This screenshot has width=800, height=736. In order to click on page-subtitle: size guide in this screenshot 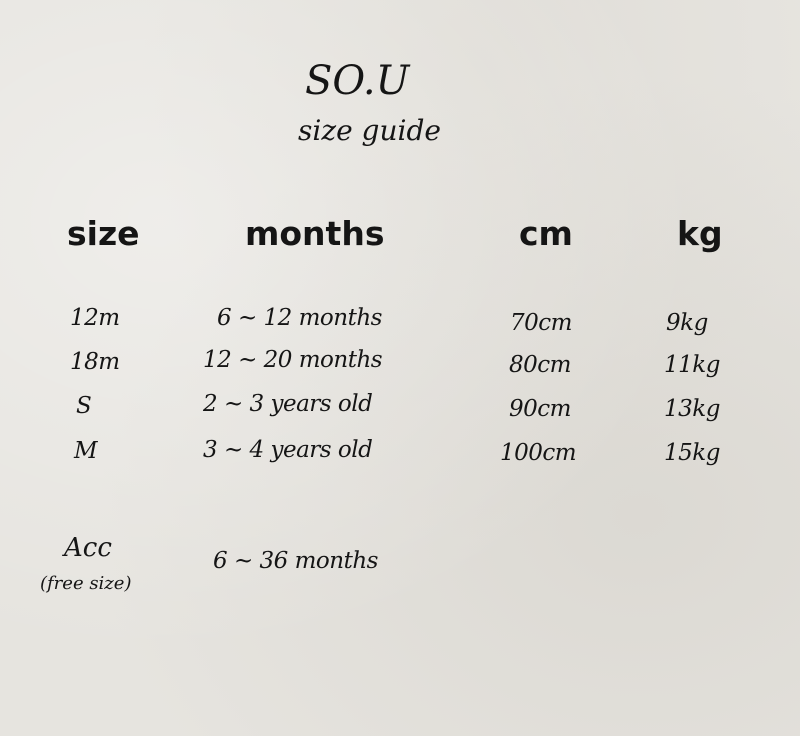, I will do `click(369, 130)`.